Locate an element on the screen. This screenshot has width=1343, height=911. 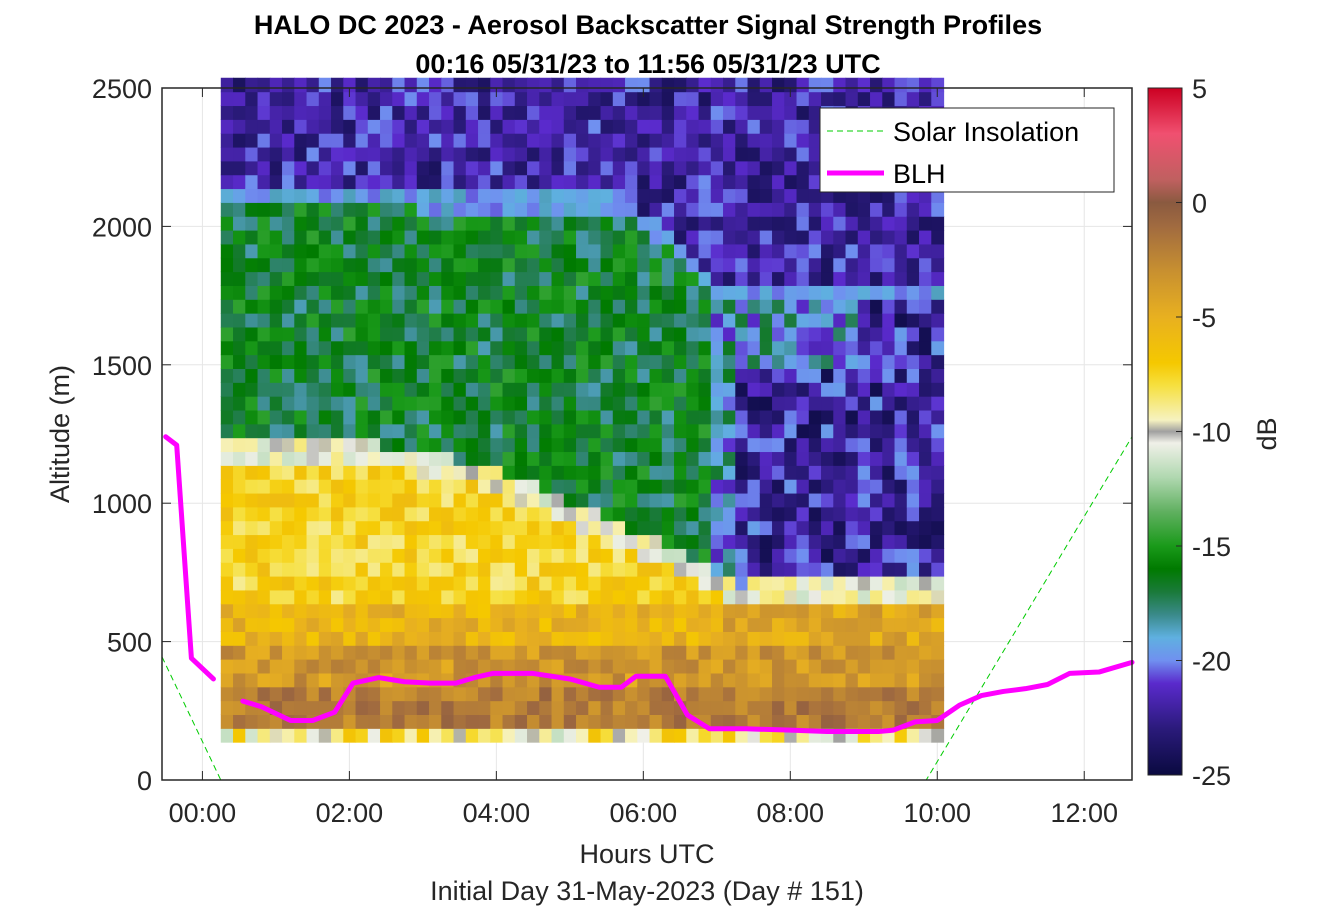
colorbar-tick-label: -20 is located at coordinates (1211, 662).